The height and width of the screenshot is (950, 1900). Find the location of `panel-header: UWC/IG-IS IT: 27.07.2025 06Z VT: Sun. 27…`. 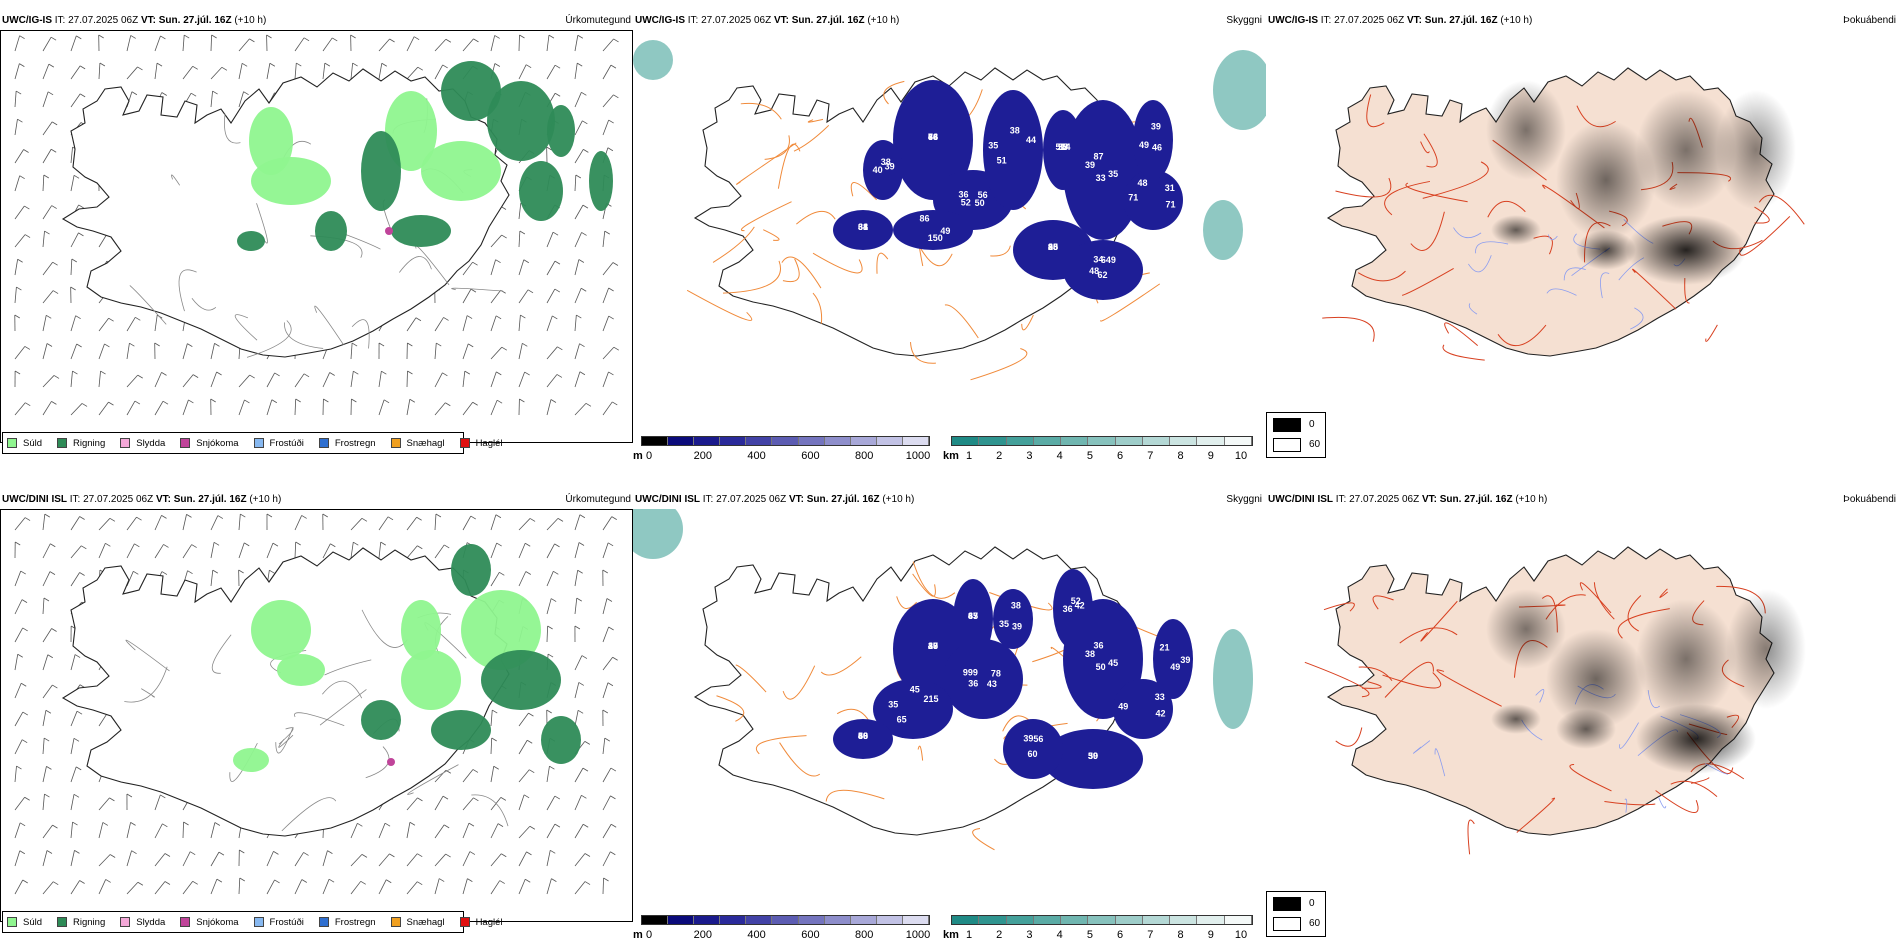

panel-header: UWC/IG-IS IT: 27.07.2025 06Z VT: Sun. 27… is located at coordinates (949, 21).